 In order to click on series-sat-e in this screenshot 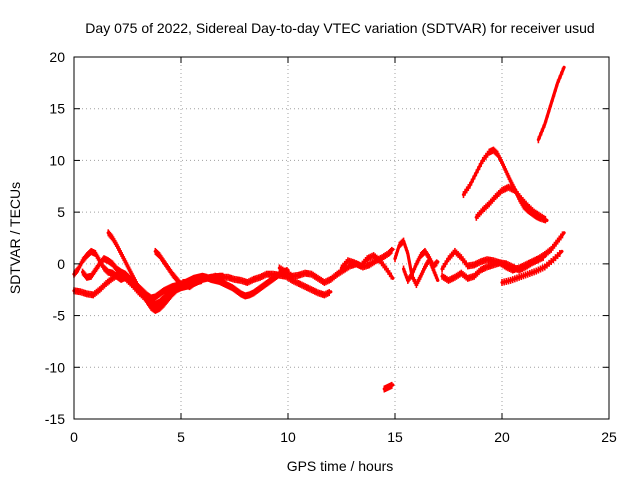, I will do `click(168, 267)`.